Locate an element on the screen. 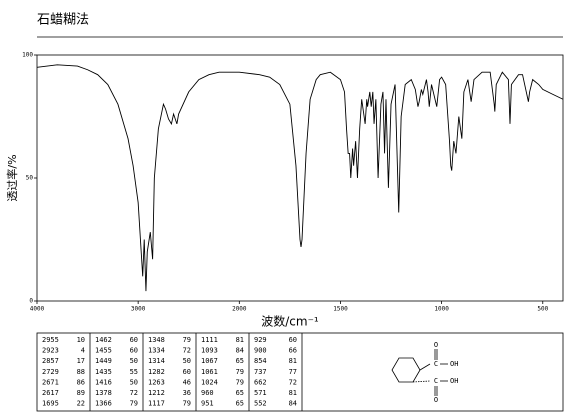 The height and width of the screenshot is (417, 570). peak-transmittance: 89 is located at coordinates (81, 393).